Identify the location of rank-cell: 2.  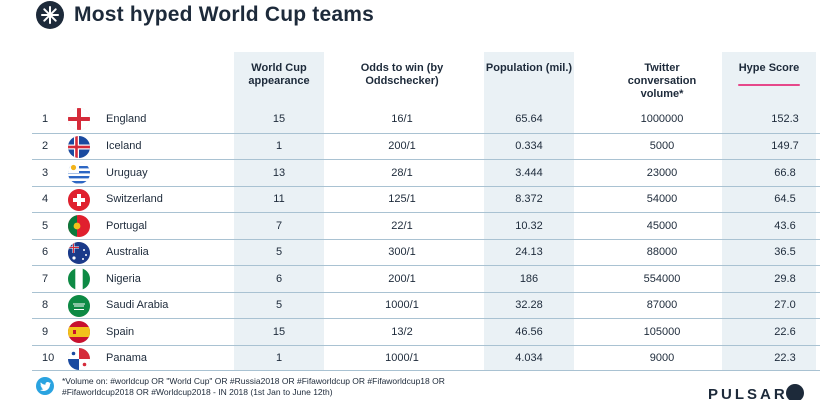
(45, 146).